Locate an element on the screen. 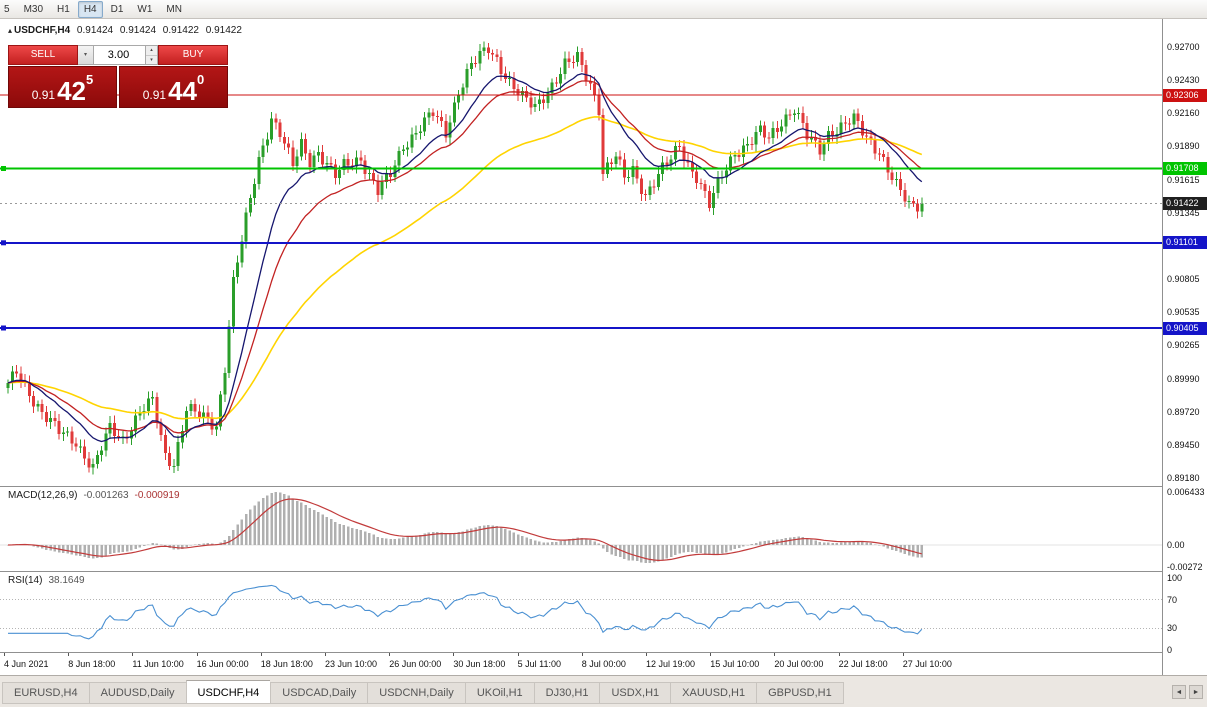  timeframe-button-h1: H1 is located at coordinates (63, 9).